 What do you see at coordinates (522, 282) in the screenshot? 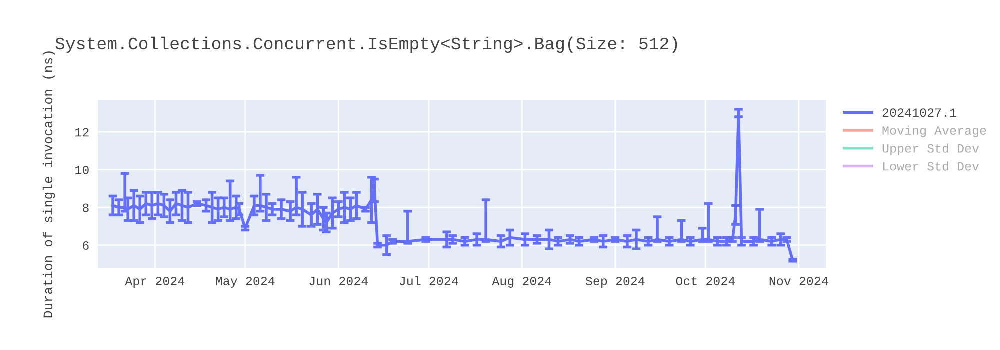
I see `x-tick-label: Aug 2024` at bounding box center [522, 282].